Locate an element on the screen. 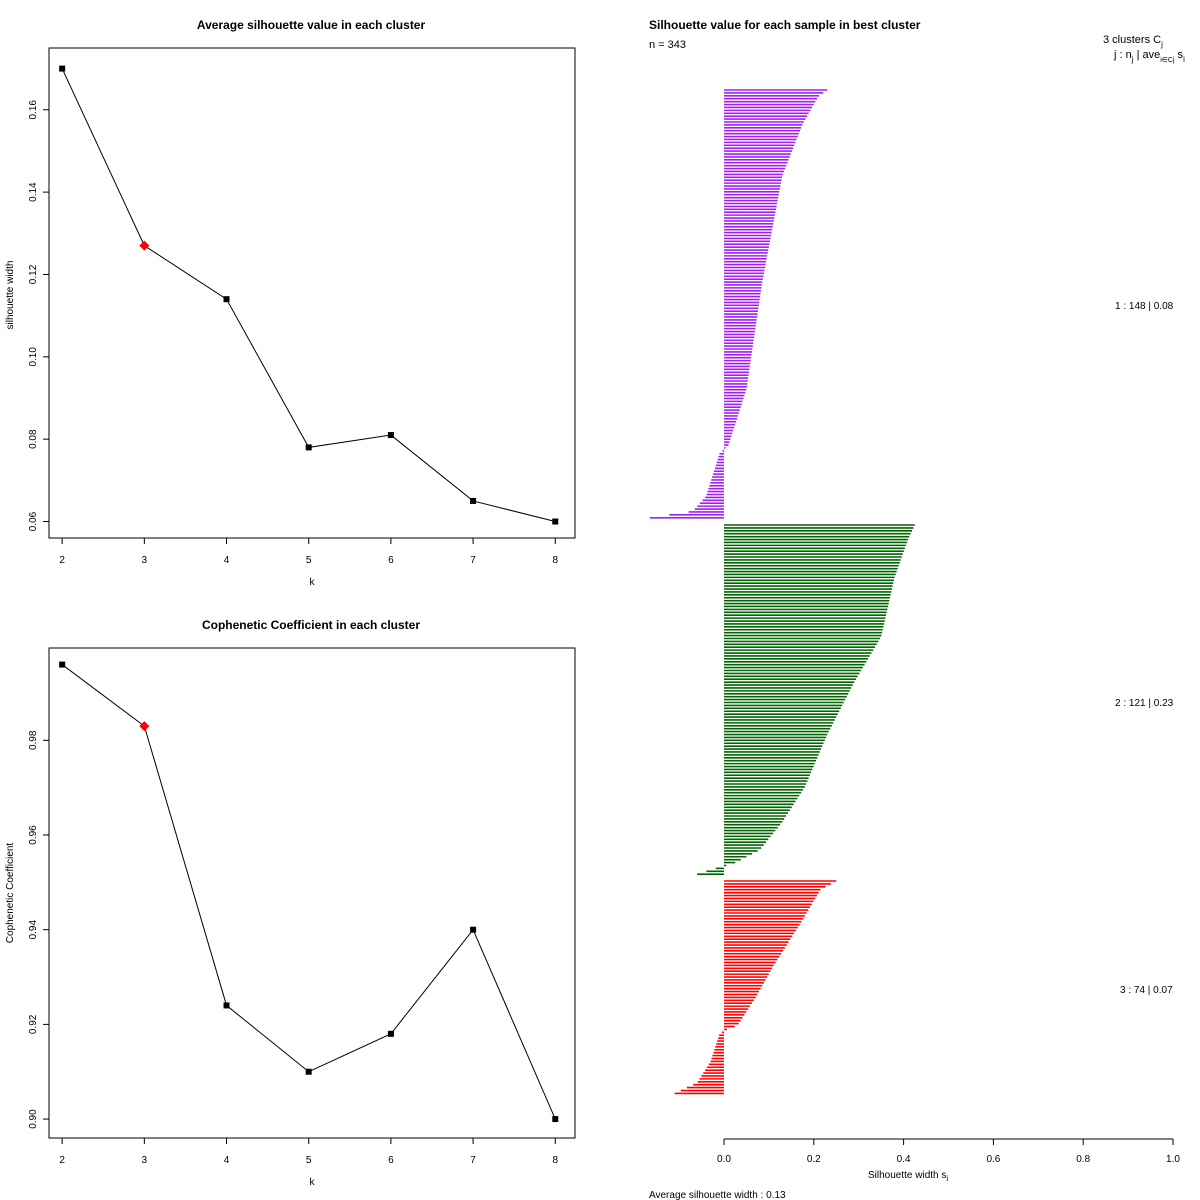 The height and width of the screenshot is (1200, 1200). chart-title: Average silhouette value in each cluster is located at coordinates (311, 25).